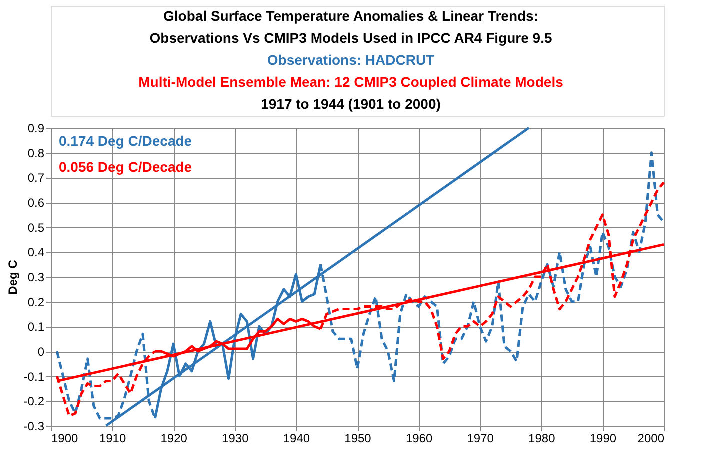 The height and width of the screenshot is (473, 707). I want to click on y-tick-label: -0.1, so click(34, 377).